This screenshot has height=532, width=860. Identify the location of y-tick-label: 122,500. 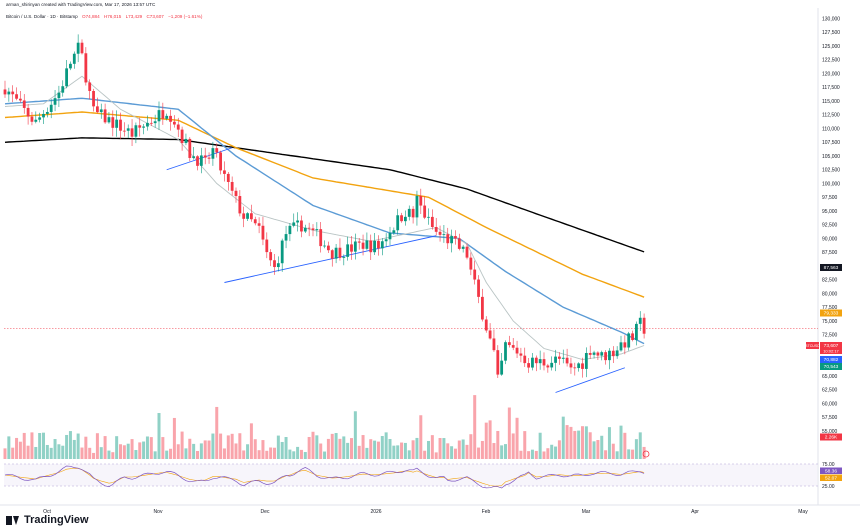
(831, 61).